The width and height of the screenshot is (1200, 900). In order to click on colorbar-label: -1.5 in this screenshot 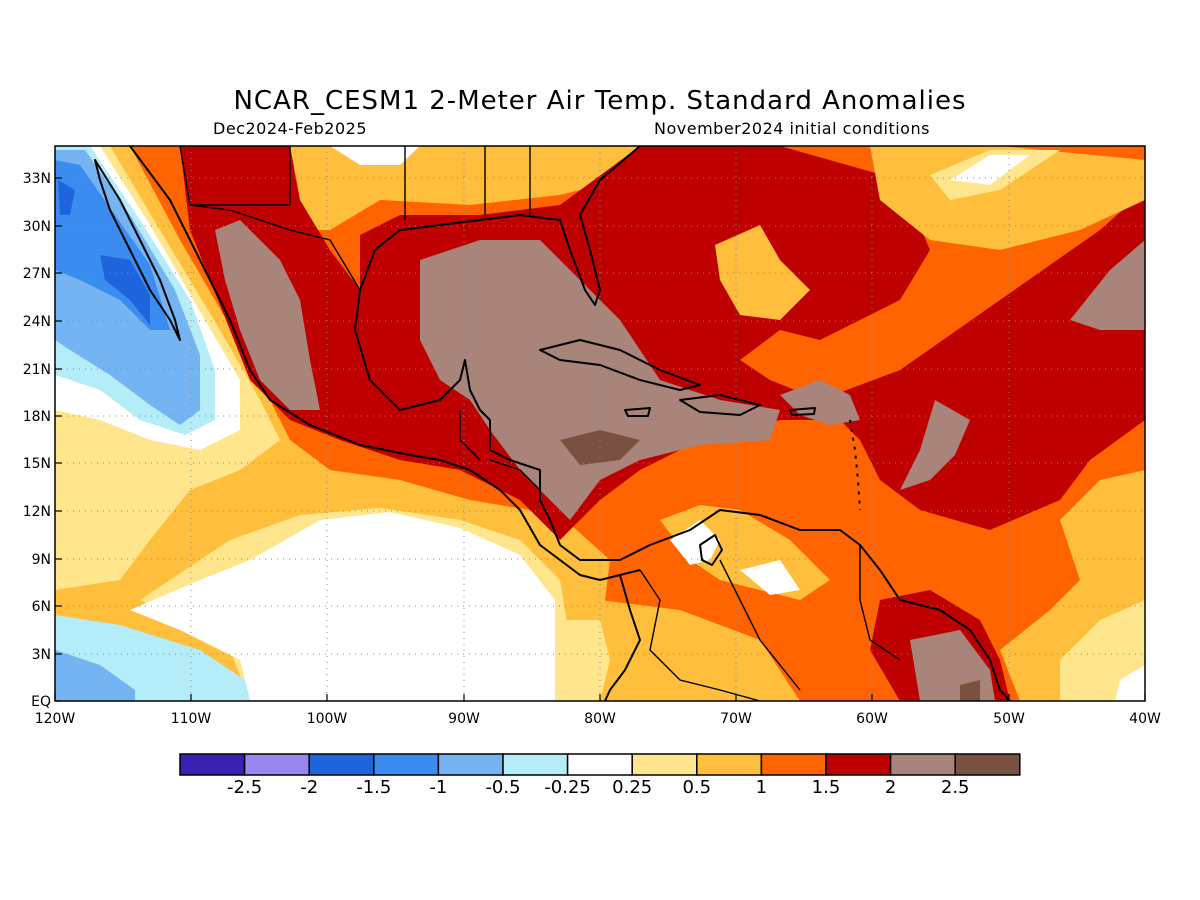, I will do `click(373, 787)`.